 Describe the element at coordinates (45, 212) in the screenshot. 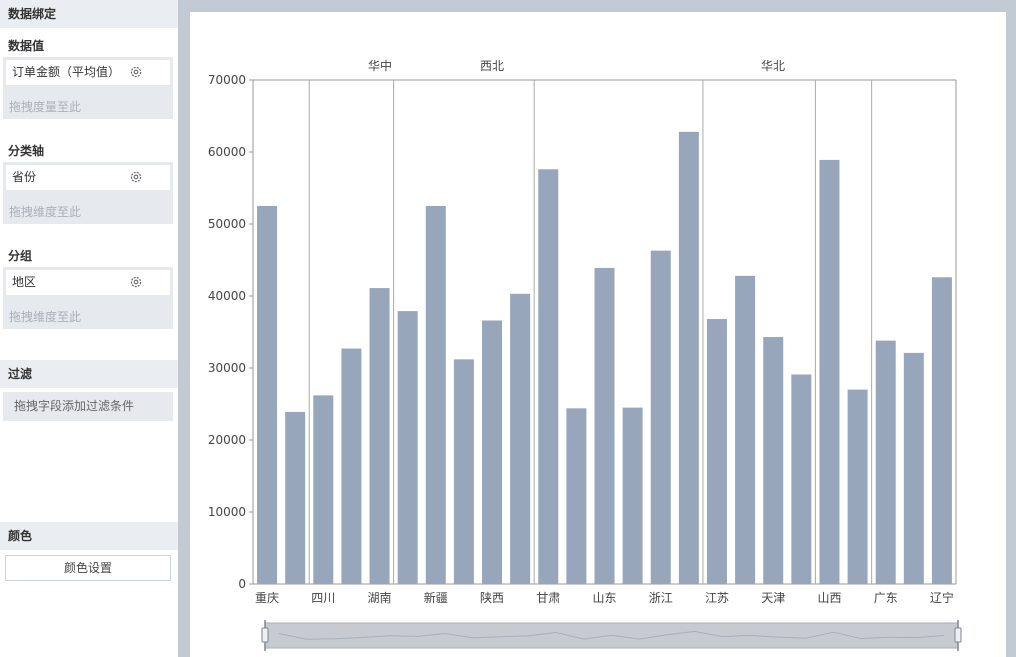

I see `category-drop-hint: 拖拽维度至此` at that location.